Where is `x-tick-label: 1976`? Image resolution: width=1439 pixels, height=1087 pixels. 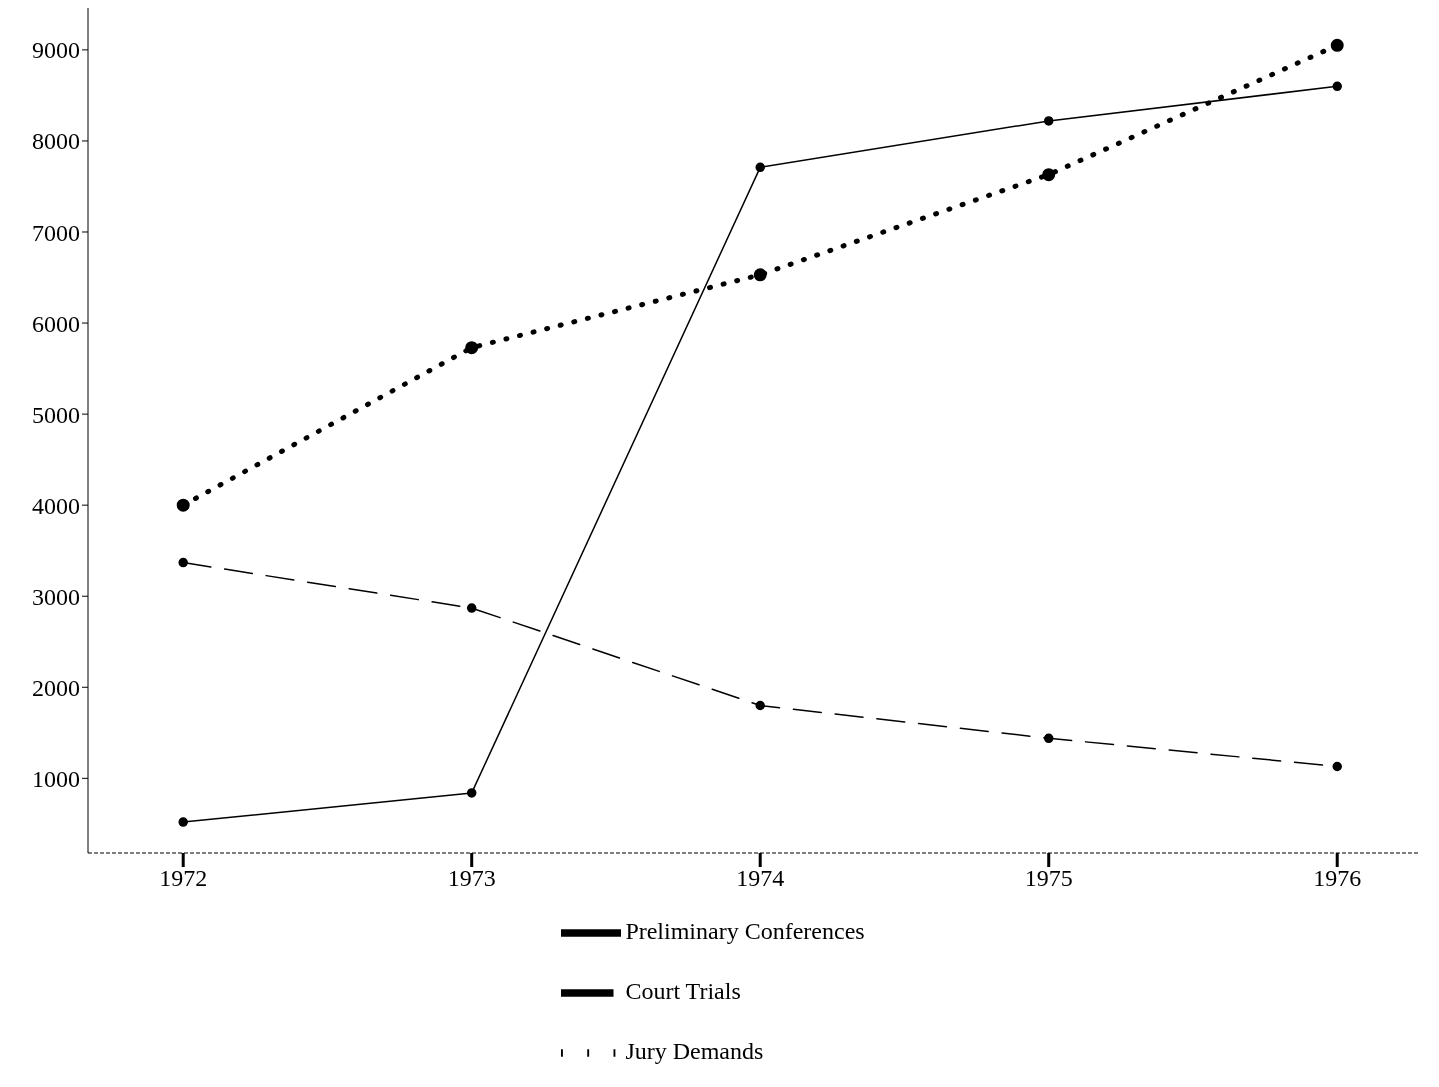 x-tick-label: 1976 is located at coordinates (1337, 878).